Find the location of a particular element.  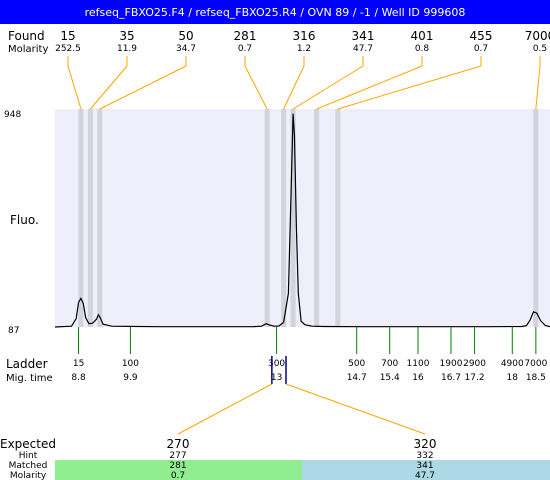

bottom-molarity-row-label: Molarity is located at coordinates (28, 475).